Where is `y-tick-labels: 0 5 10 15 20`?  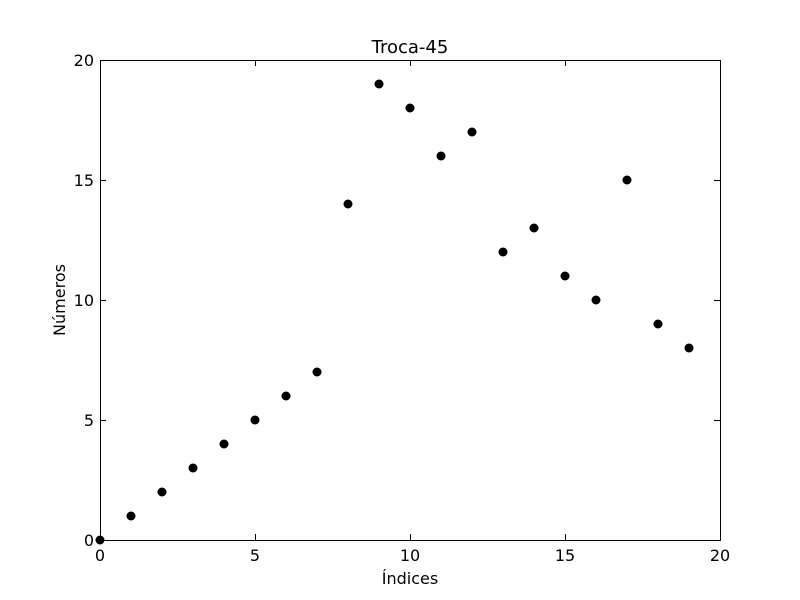 y-tick-labels: 0 5 10 15 20 is located at coordinates (84, 300).